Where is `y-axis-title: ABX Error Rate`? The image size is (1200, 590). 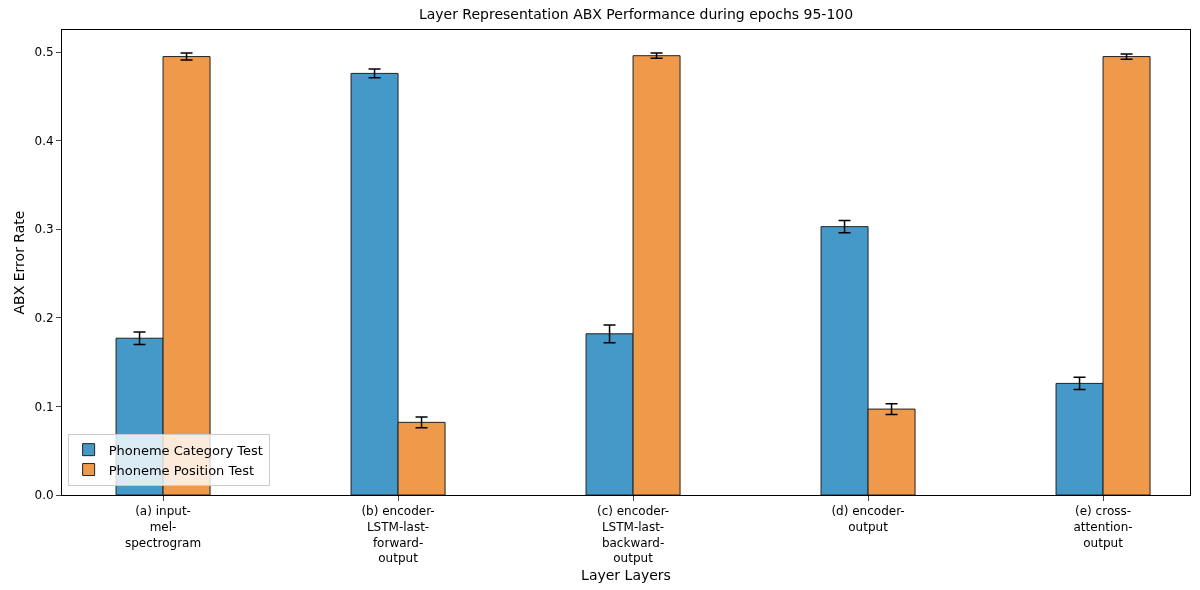
y-axis-title: ABX Error Rate is located at coordinates (19, 262).